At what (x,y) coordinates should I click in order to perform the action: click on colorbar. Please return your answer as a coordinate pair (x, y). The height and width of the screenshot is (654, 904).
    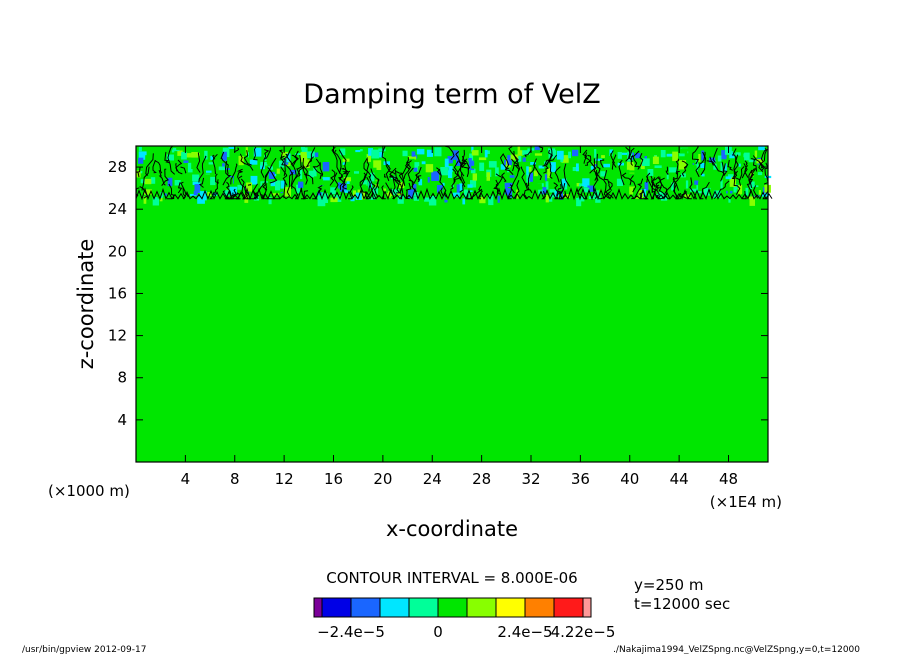
    Looking at the image, I should click on (452, 607).